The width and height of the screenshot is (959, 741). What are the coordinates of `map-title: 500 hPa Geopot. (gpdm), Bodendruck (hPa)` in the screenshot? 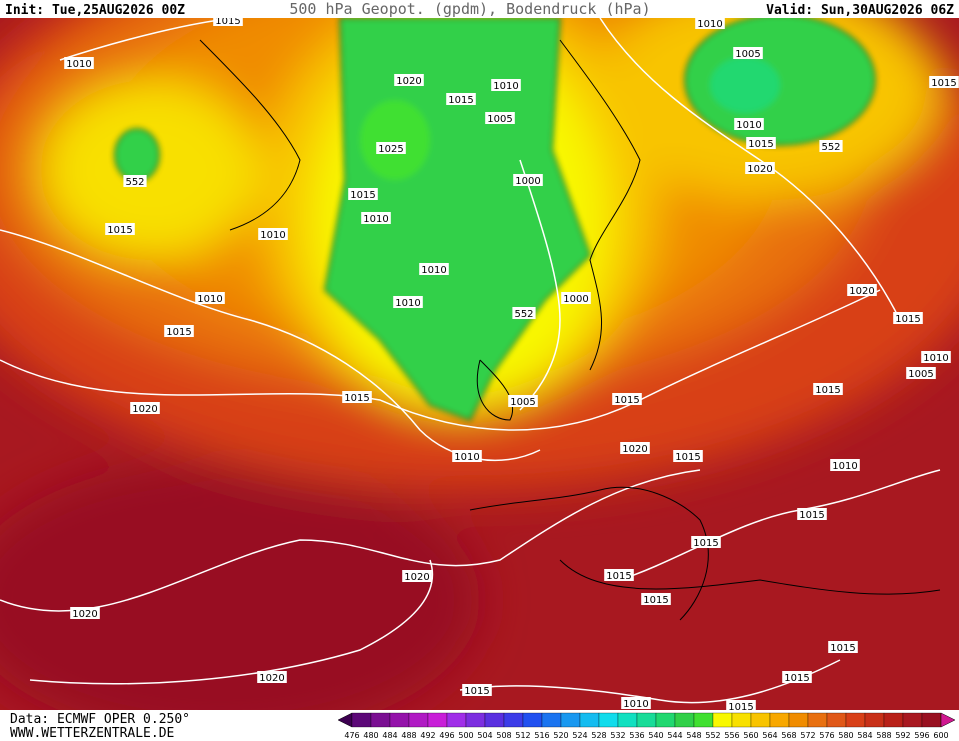 It's located at (469, 9).